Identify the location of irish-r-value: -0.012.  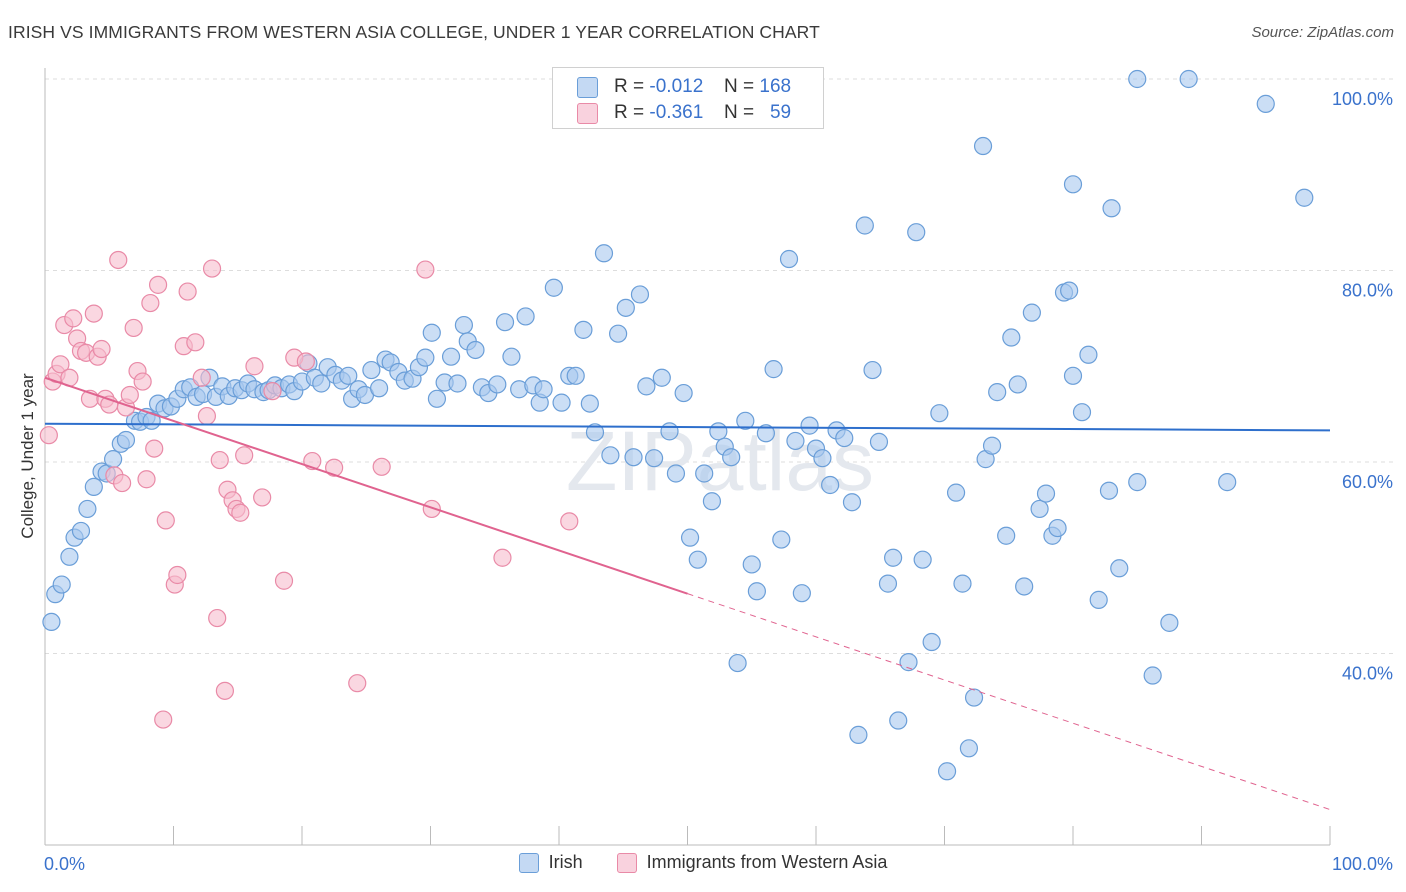
(676, 86).